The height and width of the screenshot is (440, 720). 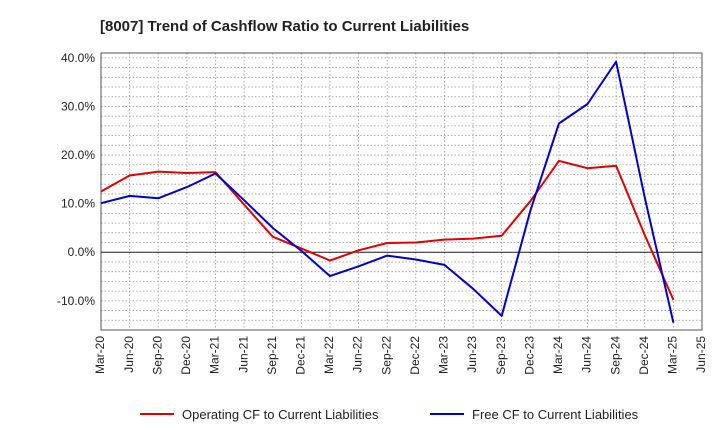 What do you see at coordinates (78, 58) in the screenshot?
I see `y-tick-label: 40.0%` at bounding box center [78, 58].